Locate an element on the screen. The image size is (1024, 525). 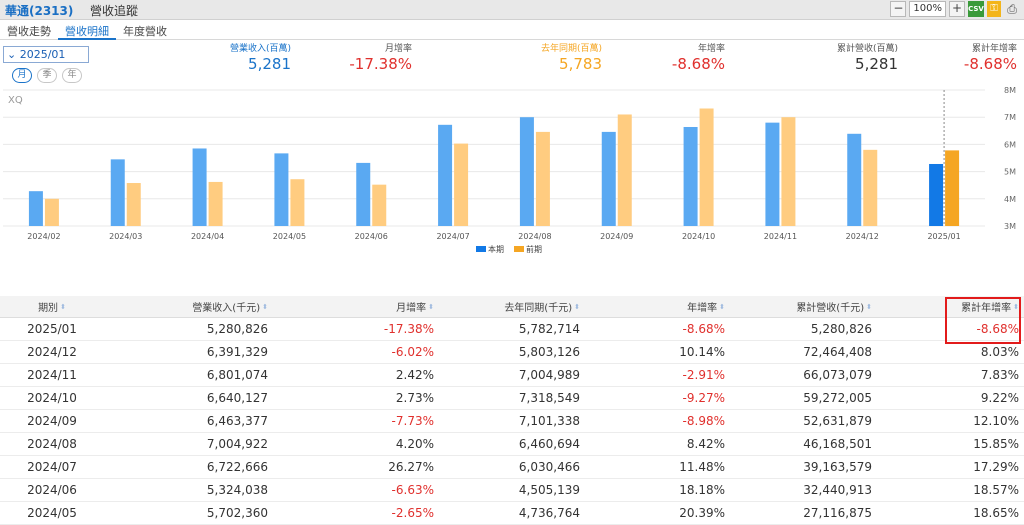
date-select: ⌄ 2025/01 is located at coordinates (46, 54).